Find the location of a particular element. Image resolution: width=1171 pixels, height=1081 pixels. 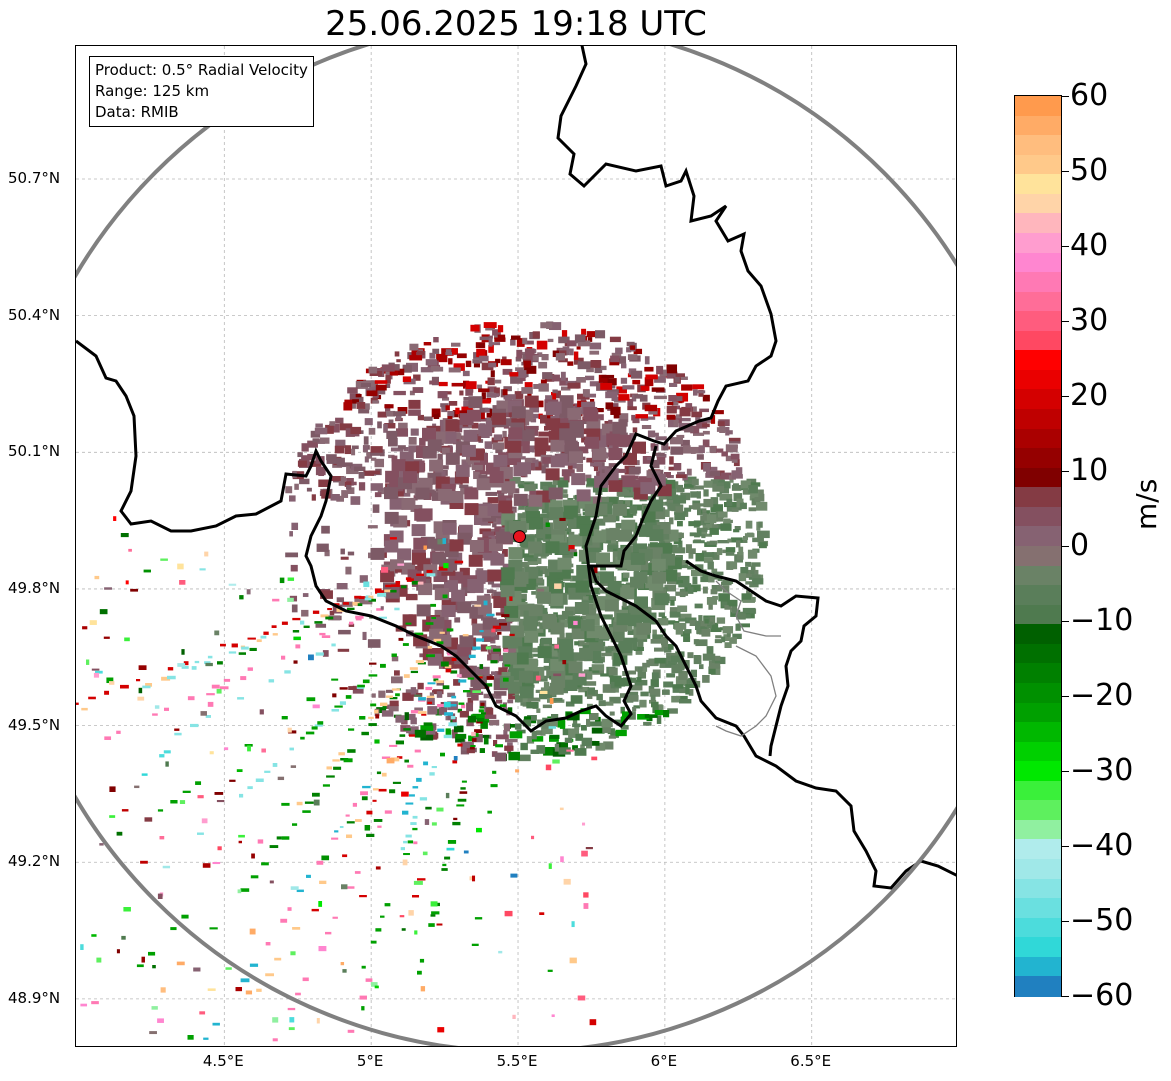

radar-site-marker is located at coordinates (519, 537).